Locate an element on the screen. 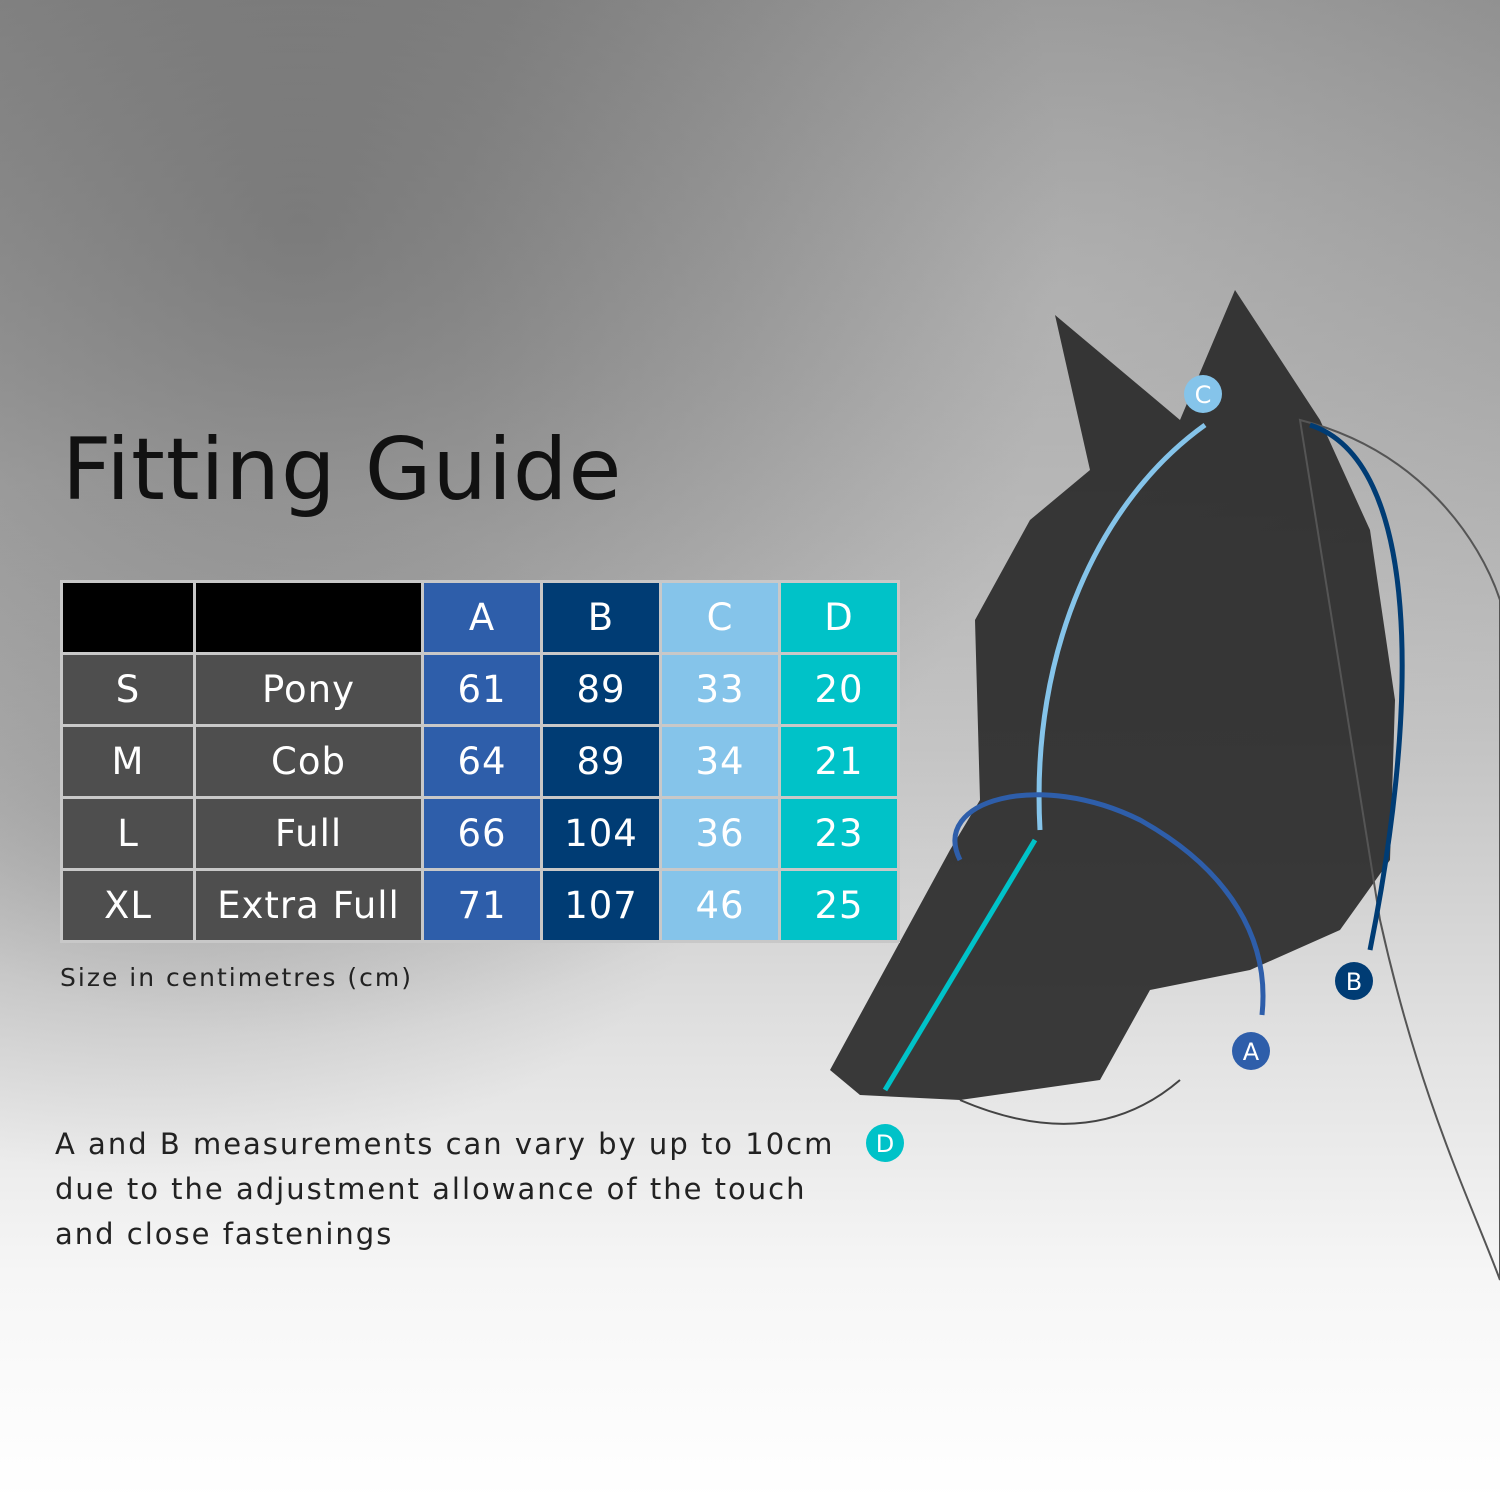 Image resolution: width=1500 pixels, height=1500 pixels. b-cell: 104 is located at coordinates (601, 833).